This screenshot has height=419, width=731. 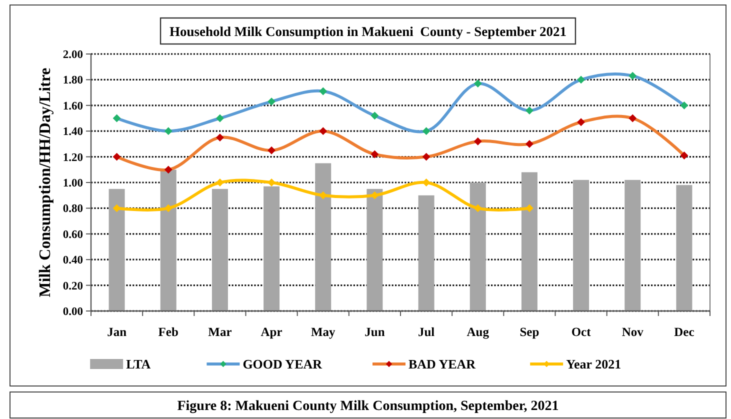 I want to click on y-tick-label: 0.60, so click(x=73, y=234).